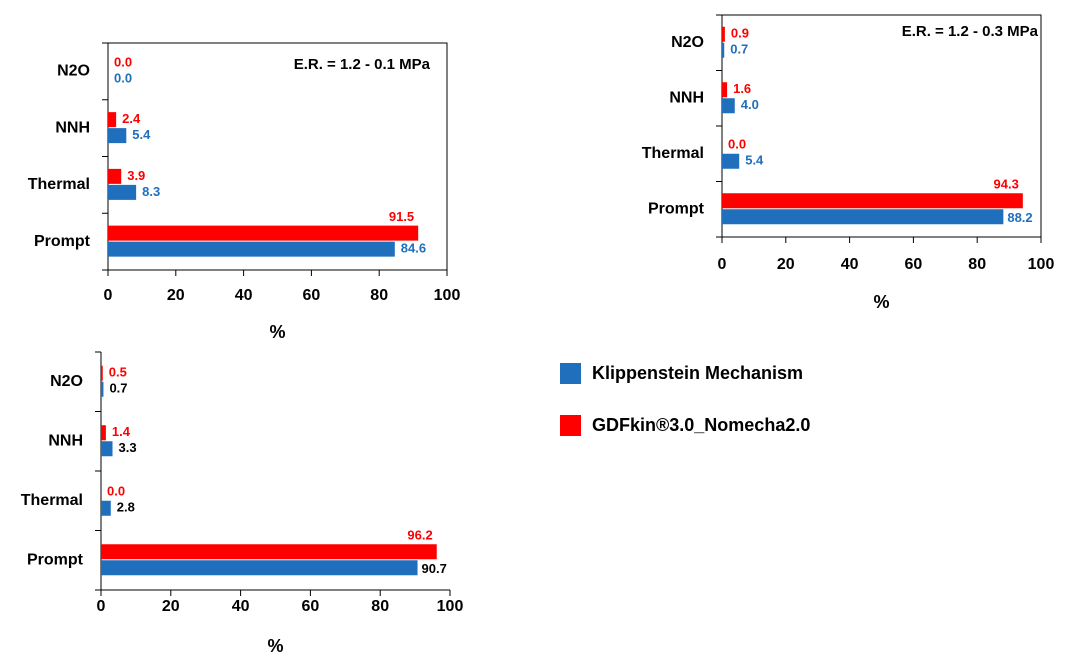 This screenshot has height=657, width=1084. Describe the element at coordinates (128, 447) in the screenshot. I see `value-label: 3.3` at that location.